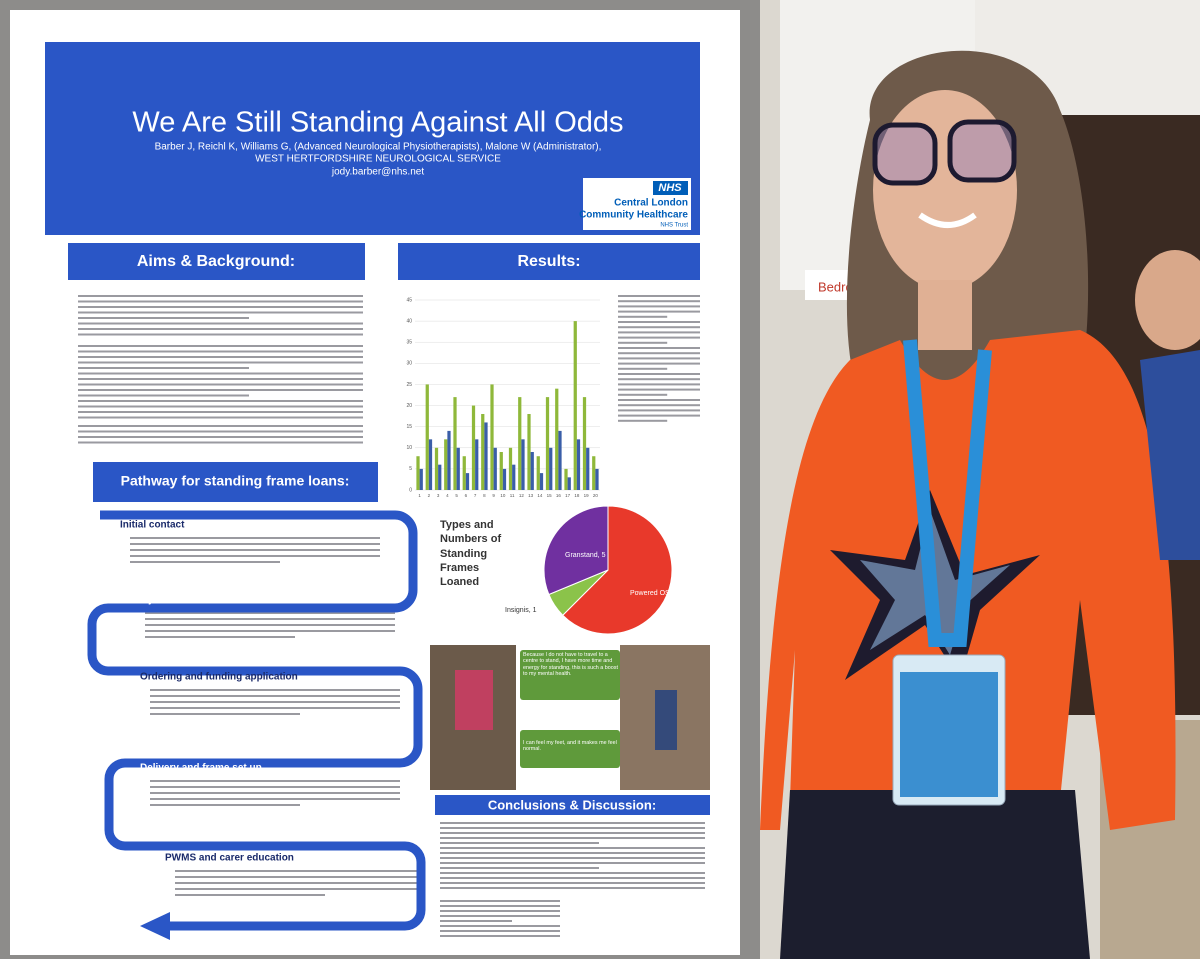 This screenshot has height=959, width=1200. Describe the element at coordinates (409, 321) in the screenshot. I see `y-tick-label: 40` at that location.